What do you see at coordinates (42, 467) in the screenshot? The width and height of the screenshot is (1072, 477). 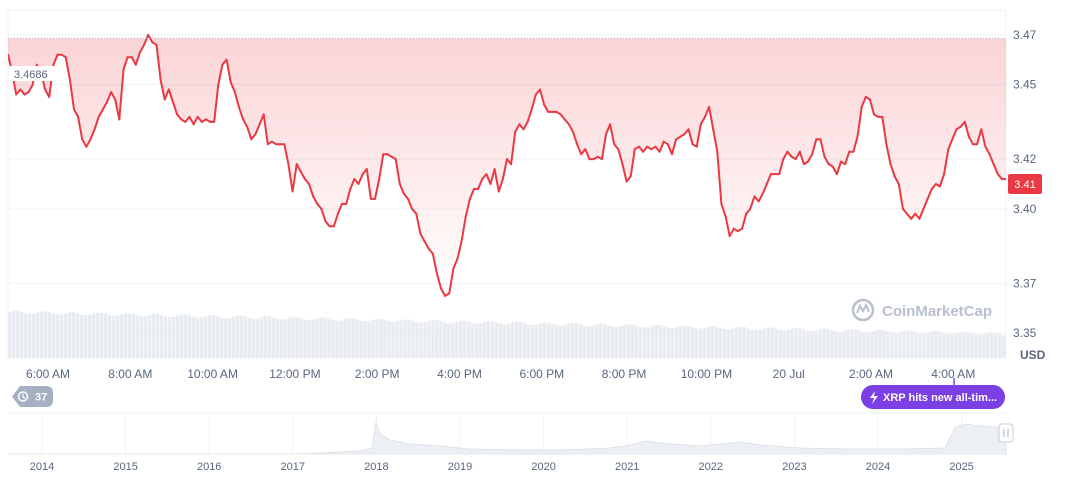 I see `overview-year-label: 2014` at bounding box center [42, 467].